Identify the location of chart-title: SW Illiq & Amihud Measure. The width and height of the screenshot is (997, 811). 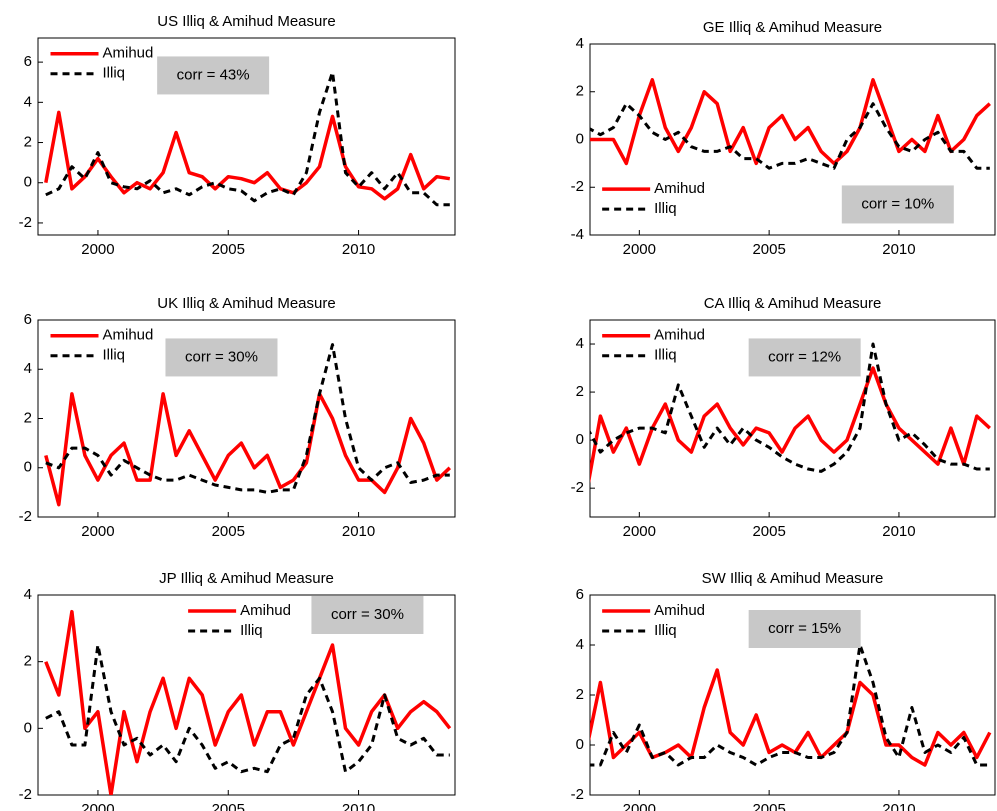
(793, 578).